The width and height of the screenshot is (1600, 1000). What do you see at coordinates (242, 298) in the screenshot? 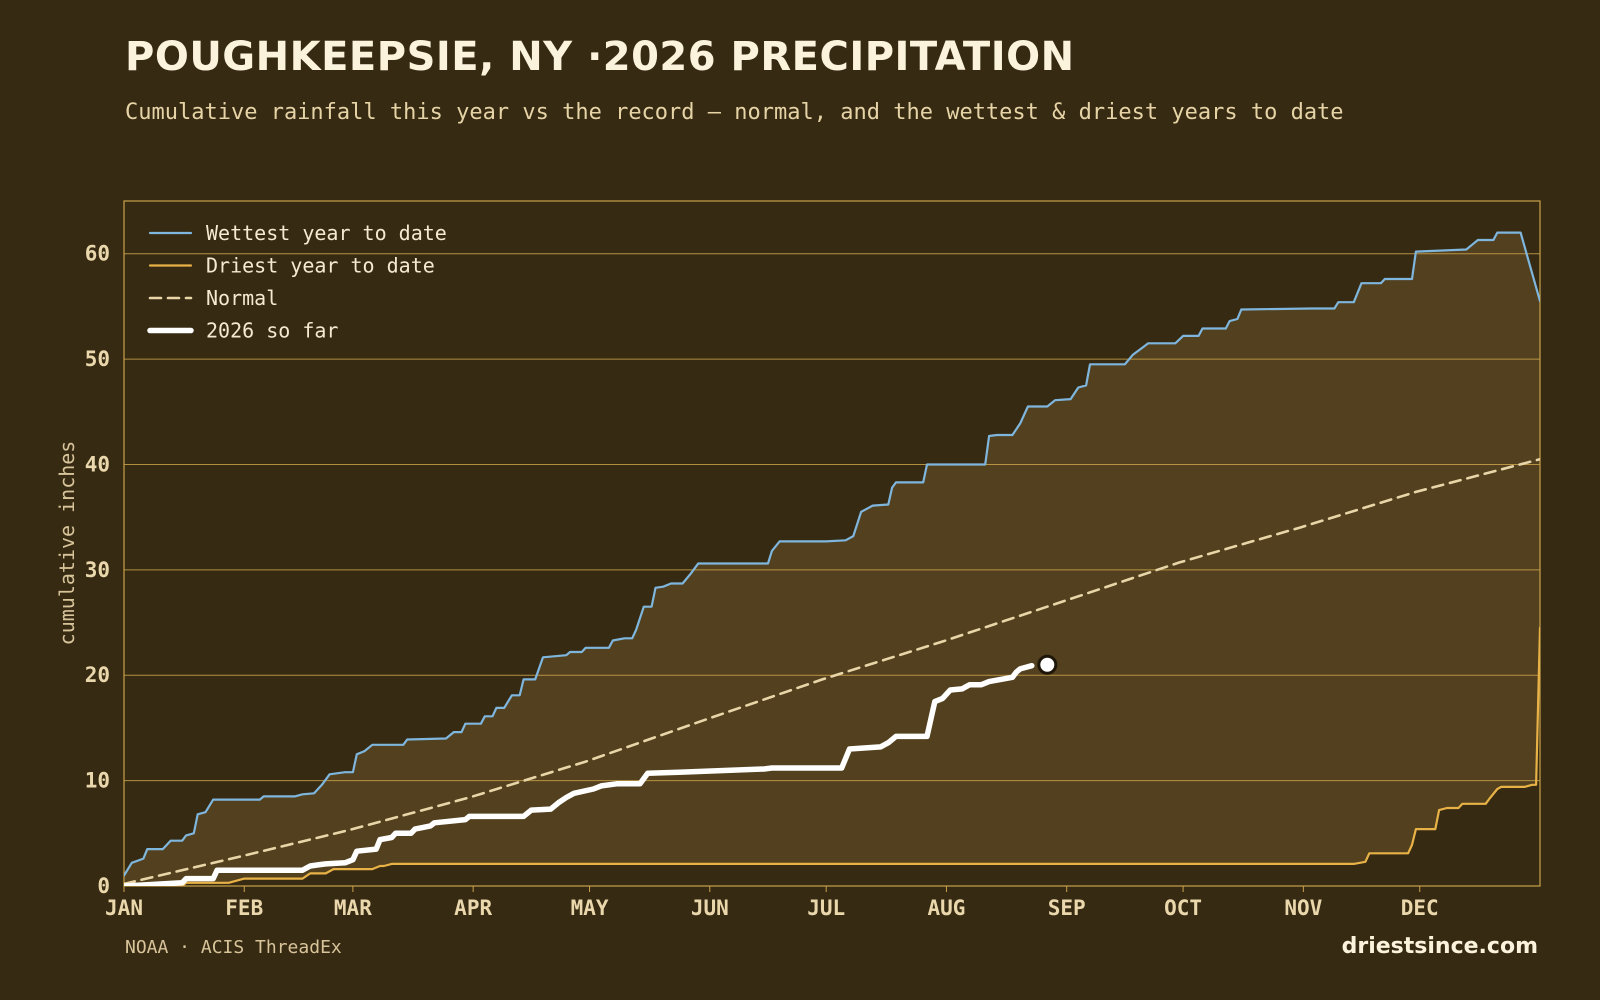
I see `legend-label: Normal` at bounding box center [242, 298].